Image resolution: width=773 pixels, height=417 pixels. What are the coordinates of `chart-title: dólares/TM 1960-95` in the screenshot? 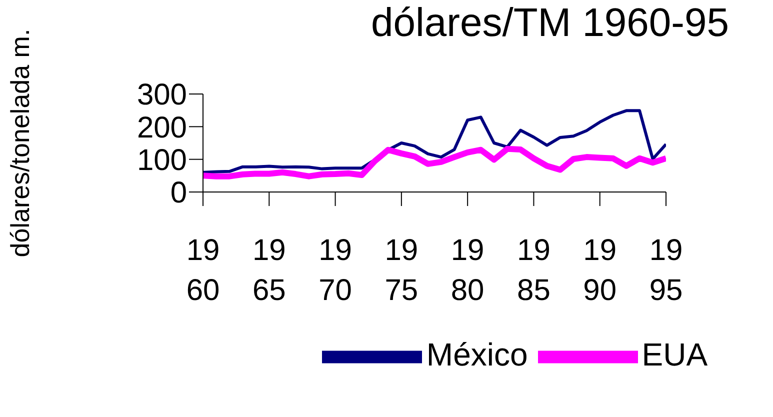 It's located at (550, 23).